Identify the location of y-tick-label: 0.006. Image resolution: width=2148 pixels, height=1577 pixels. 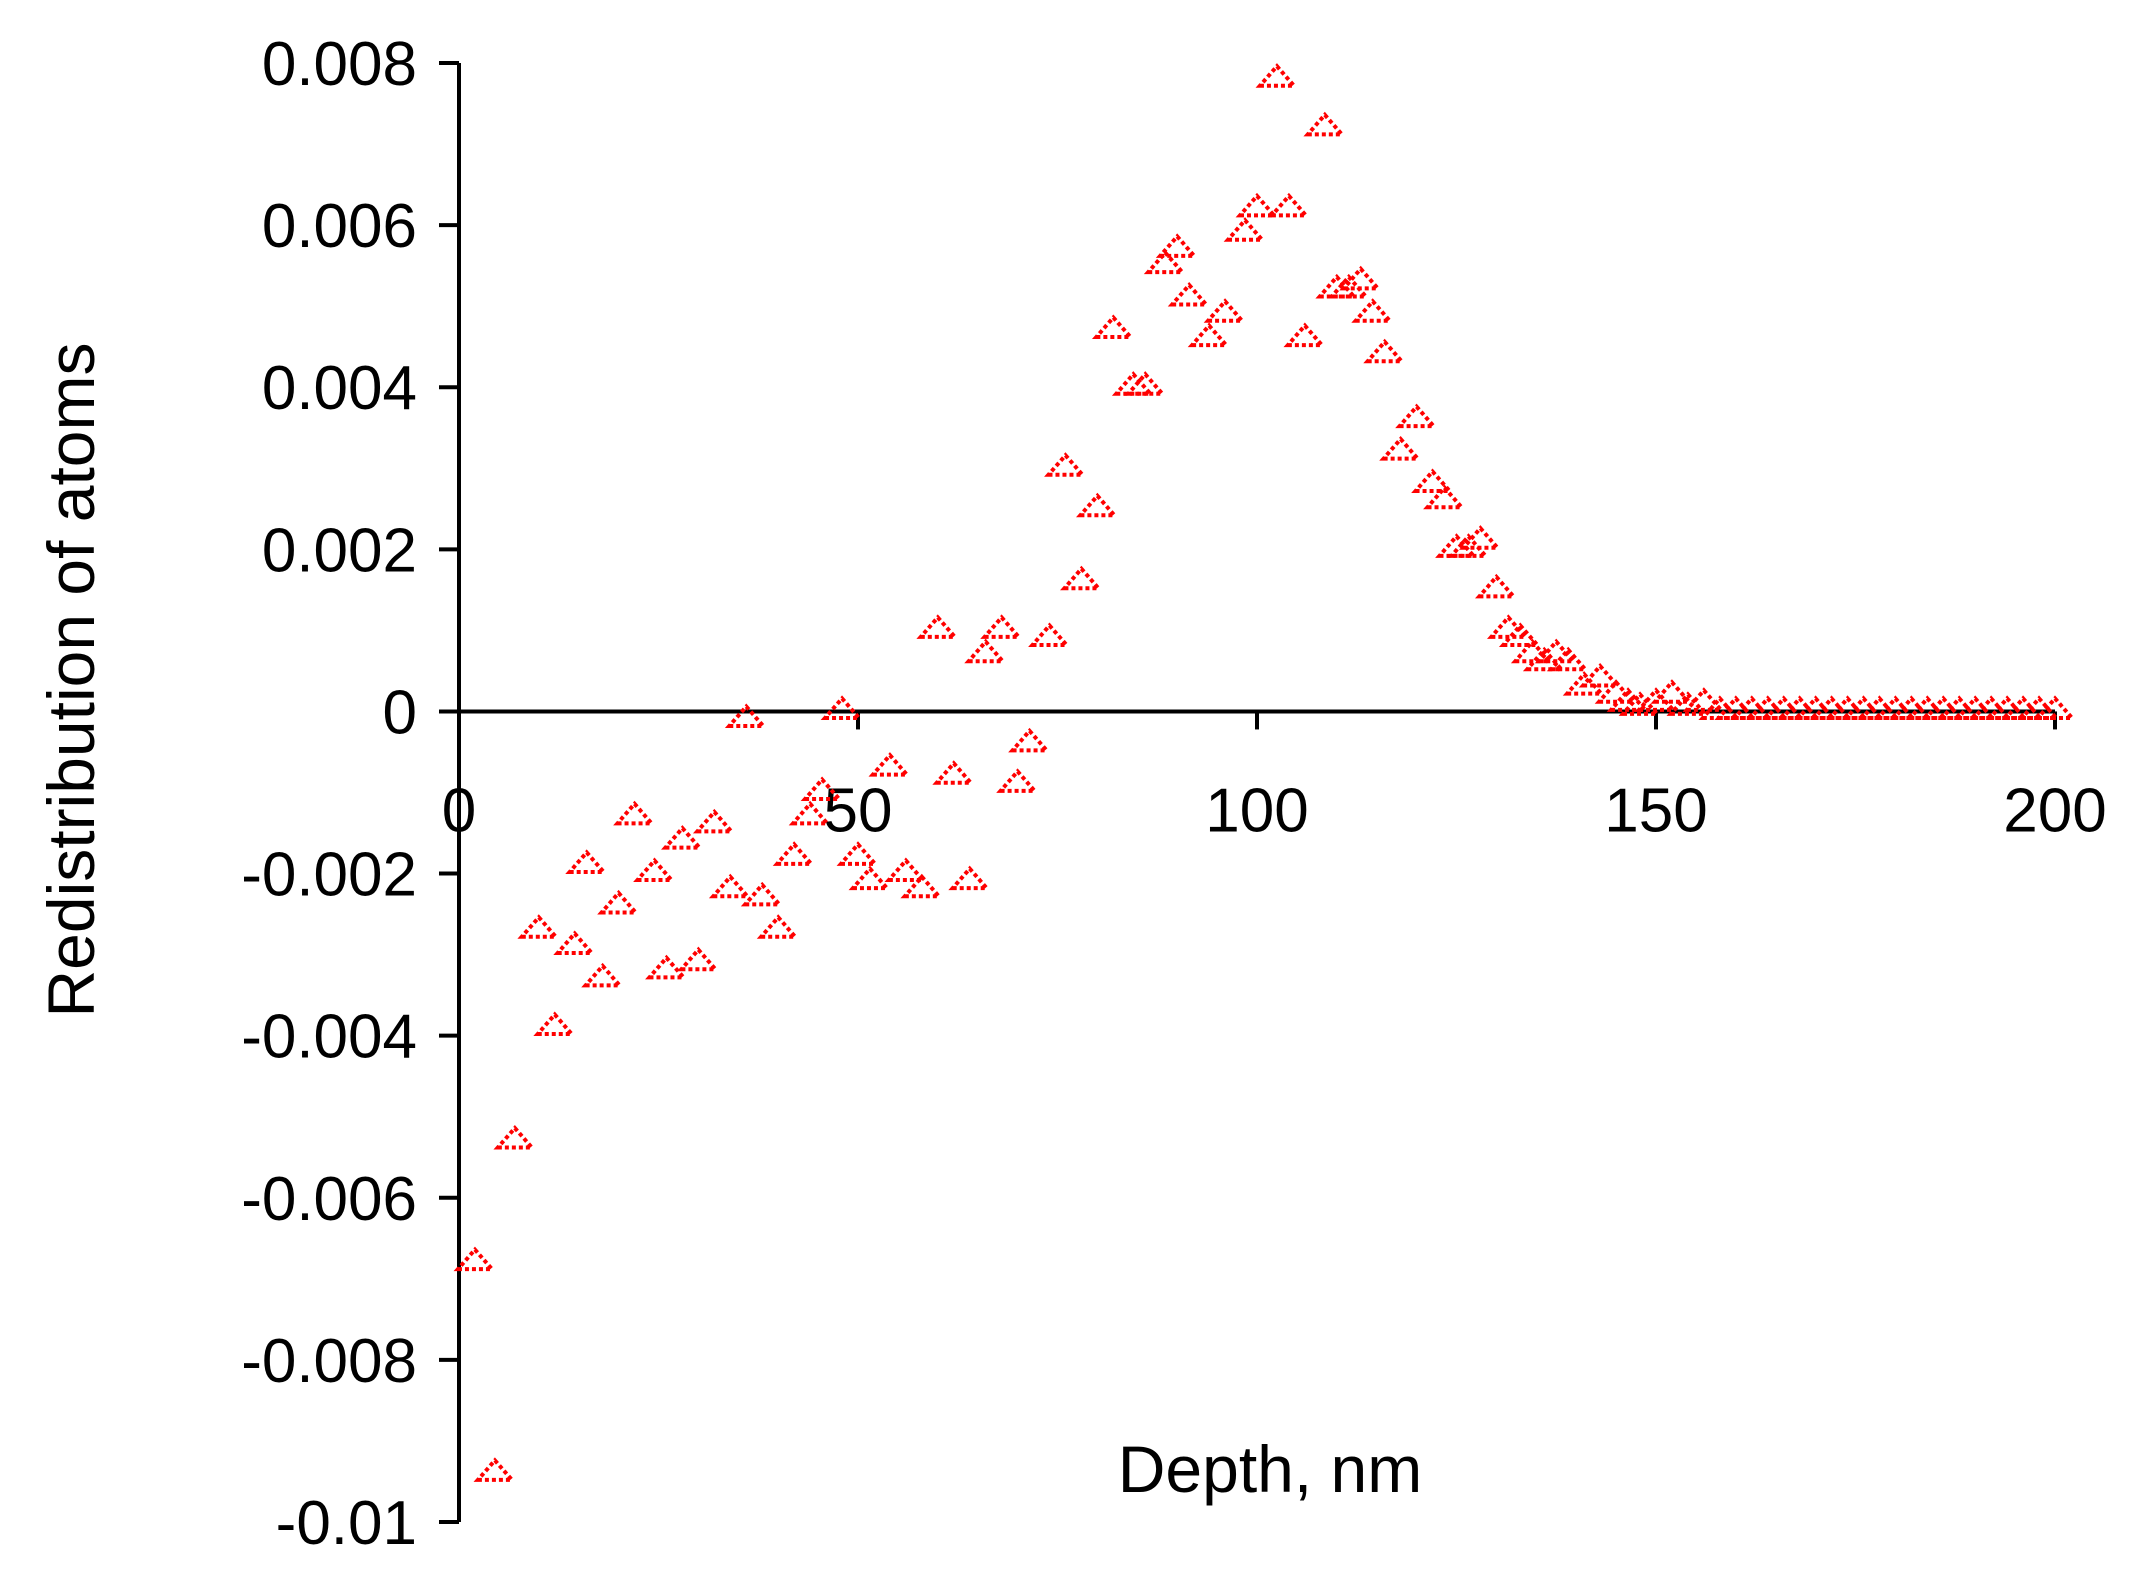
(339, 226).